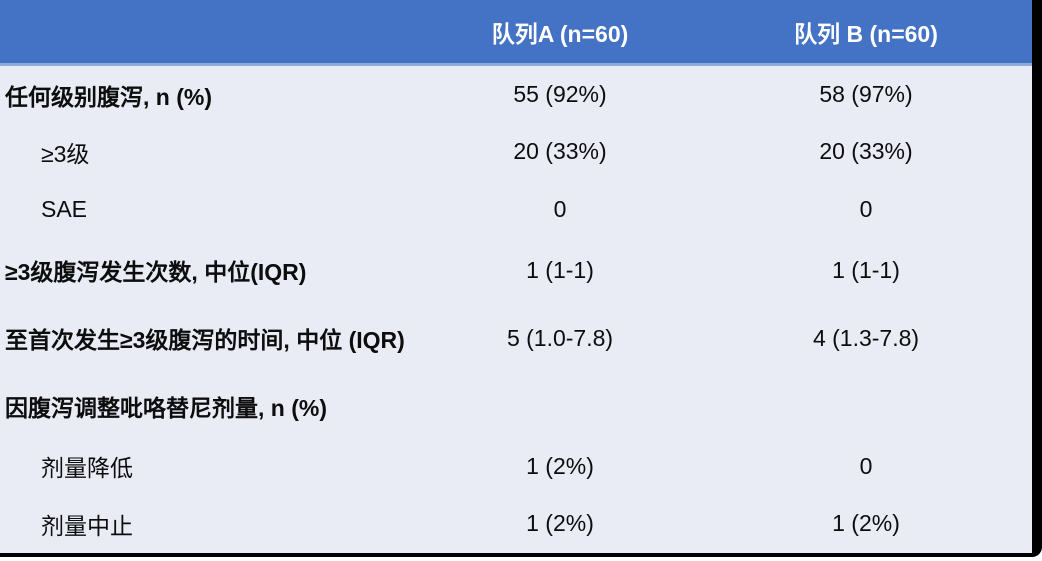 The image size is (1042, 561). What do you see at coordinates (516, 466) in the screenshot?
I see `table-row: 剂量降低 1 (2%) 0` at bounding box center [516, 466].